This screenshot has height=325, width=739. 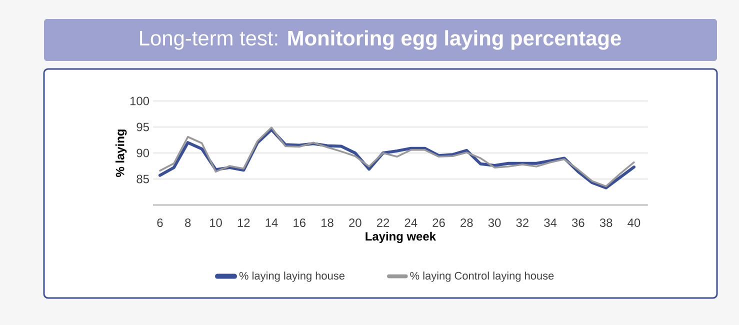 I want to click on chart-title: Long-term test: Monitoring egg laying percentage, so click(x=380, y=40).